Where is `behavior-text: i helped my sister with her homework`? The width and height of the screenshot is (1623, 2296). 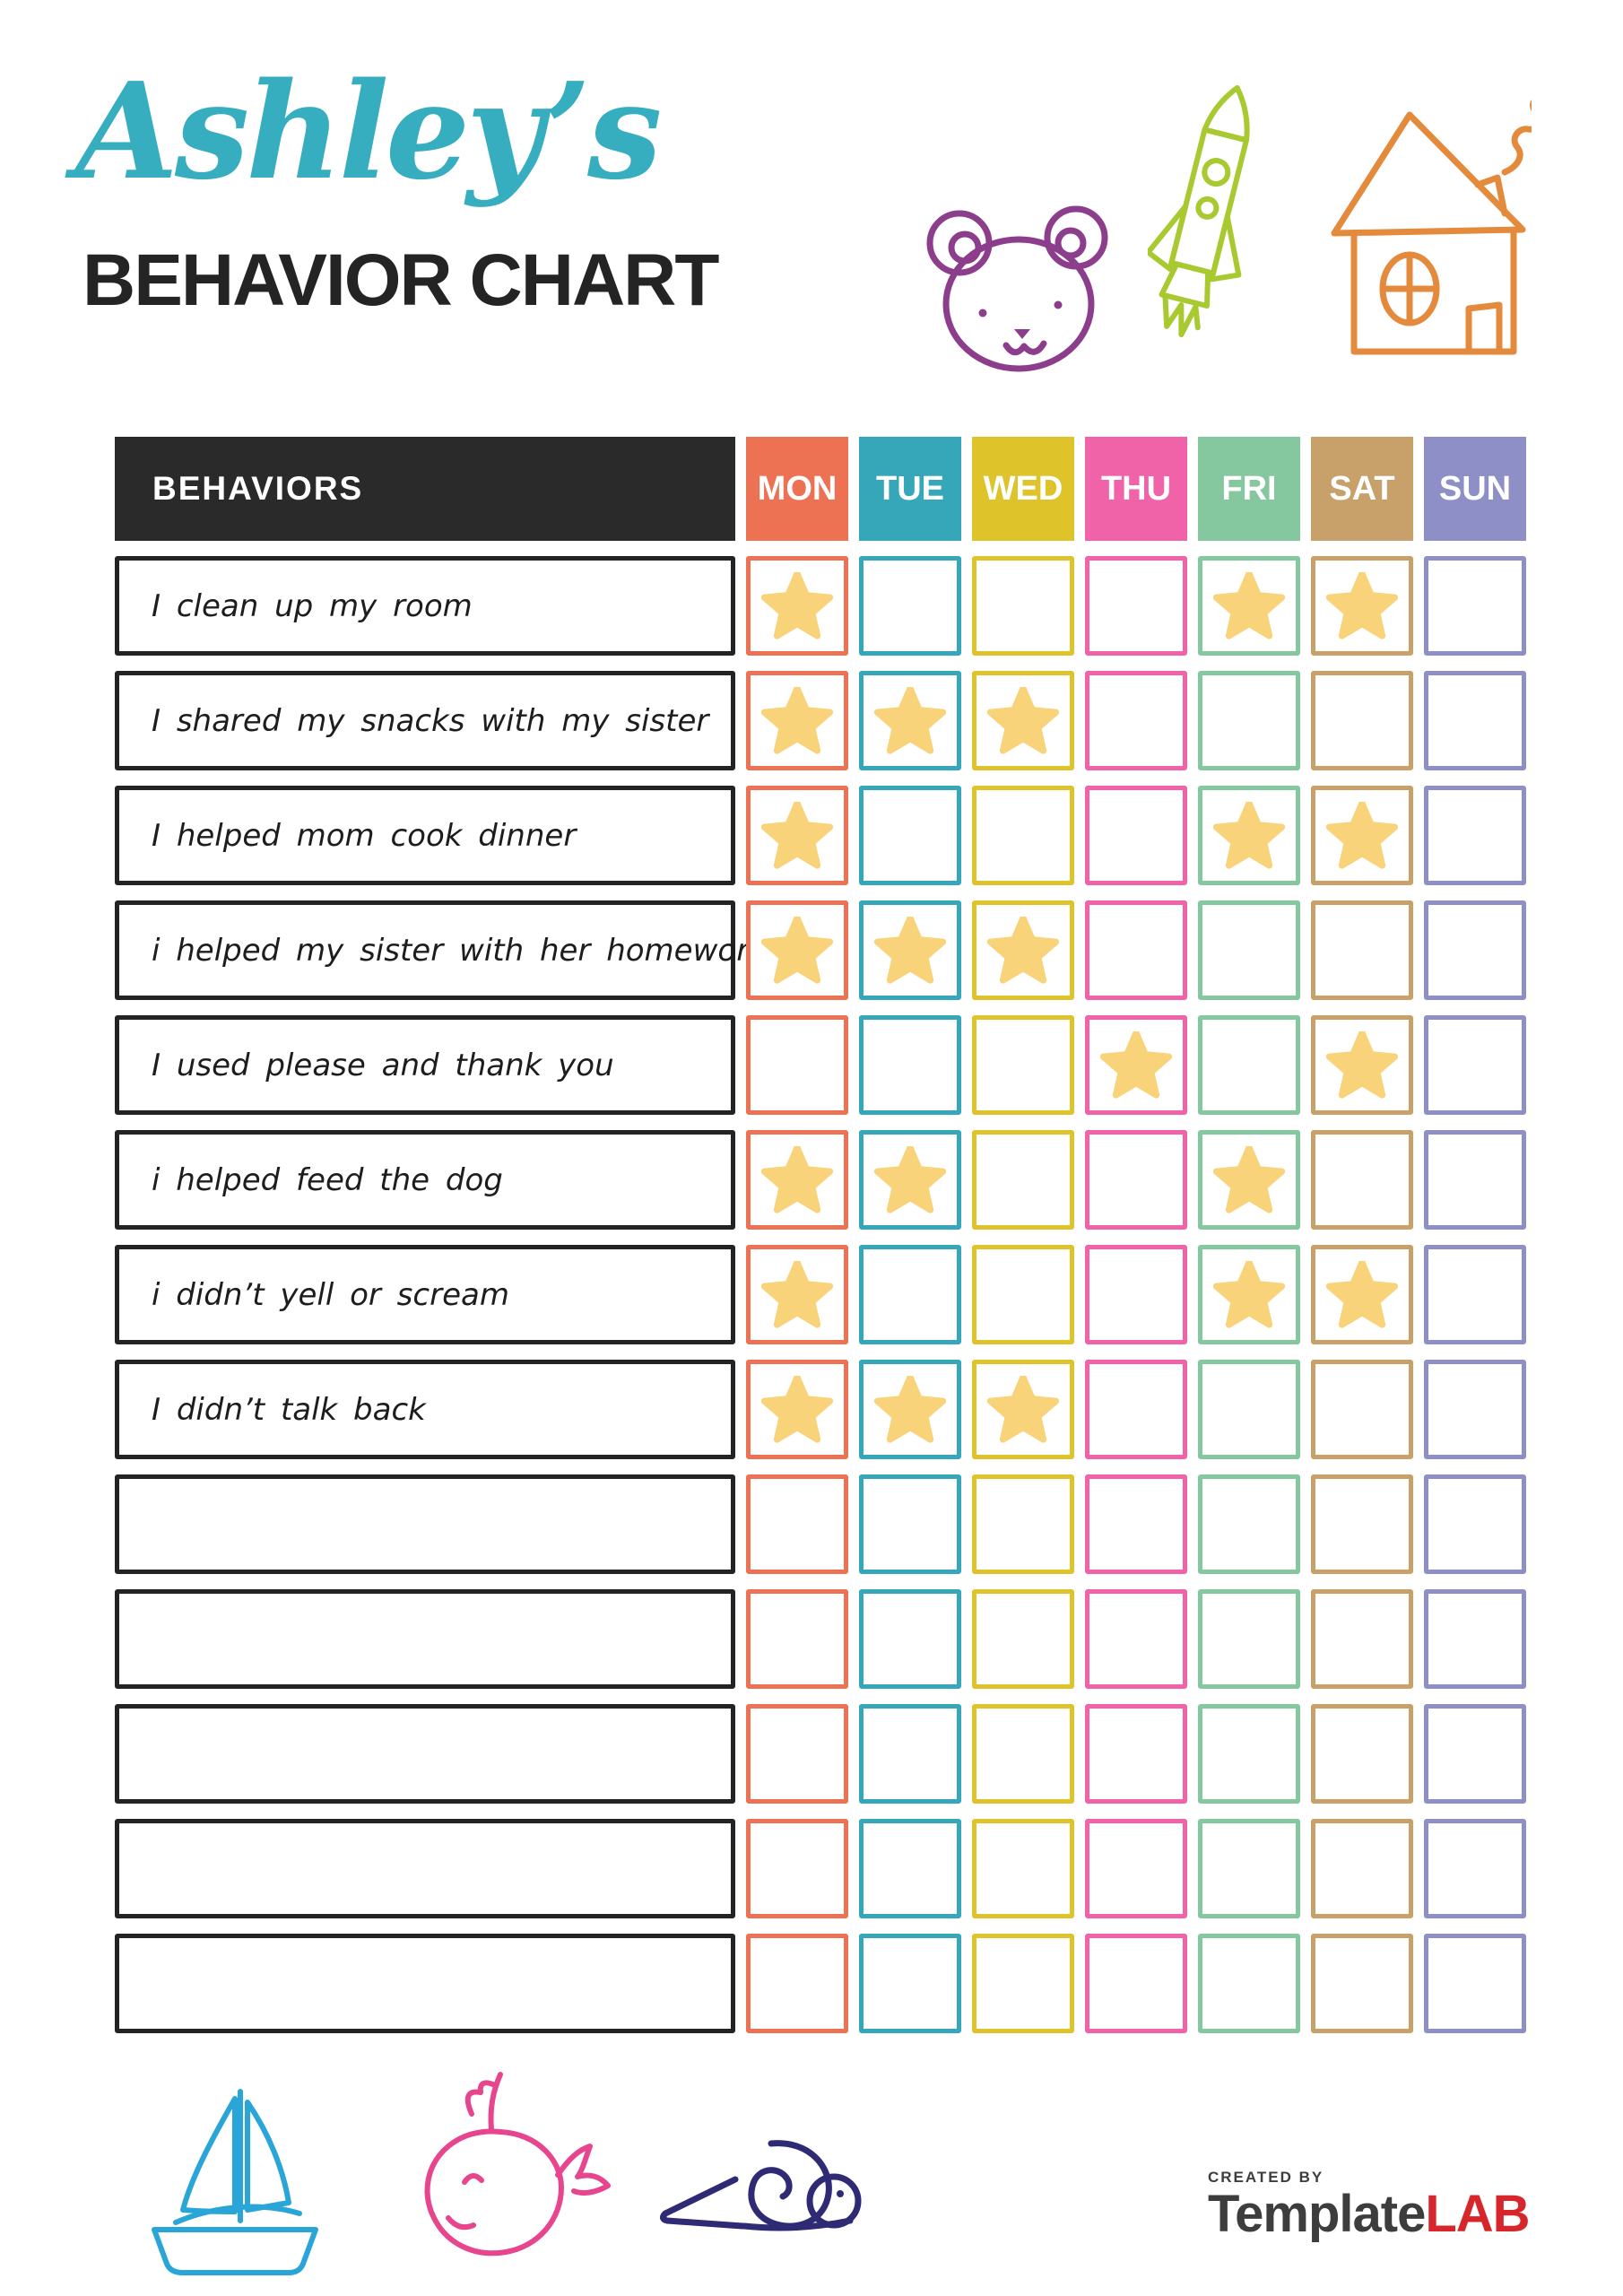
behavior-text: i helped my sister with her homework is located at coordinates (460, 950).